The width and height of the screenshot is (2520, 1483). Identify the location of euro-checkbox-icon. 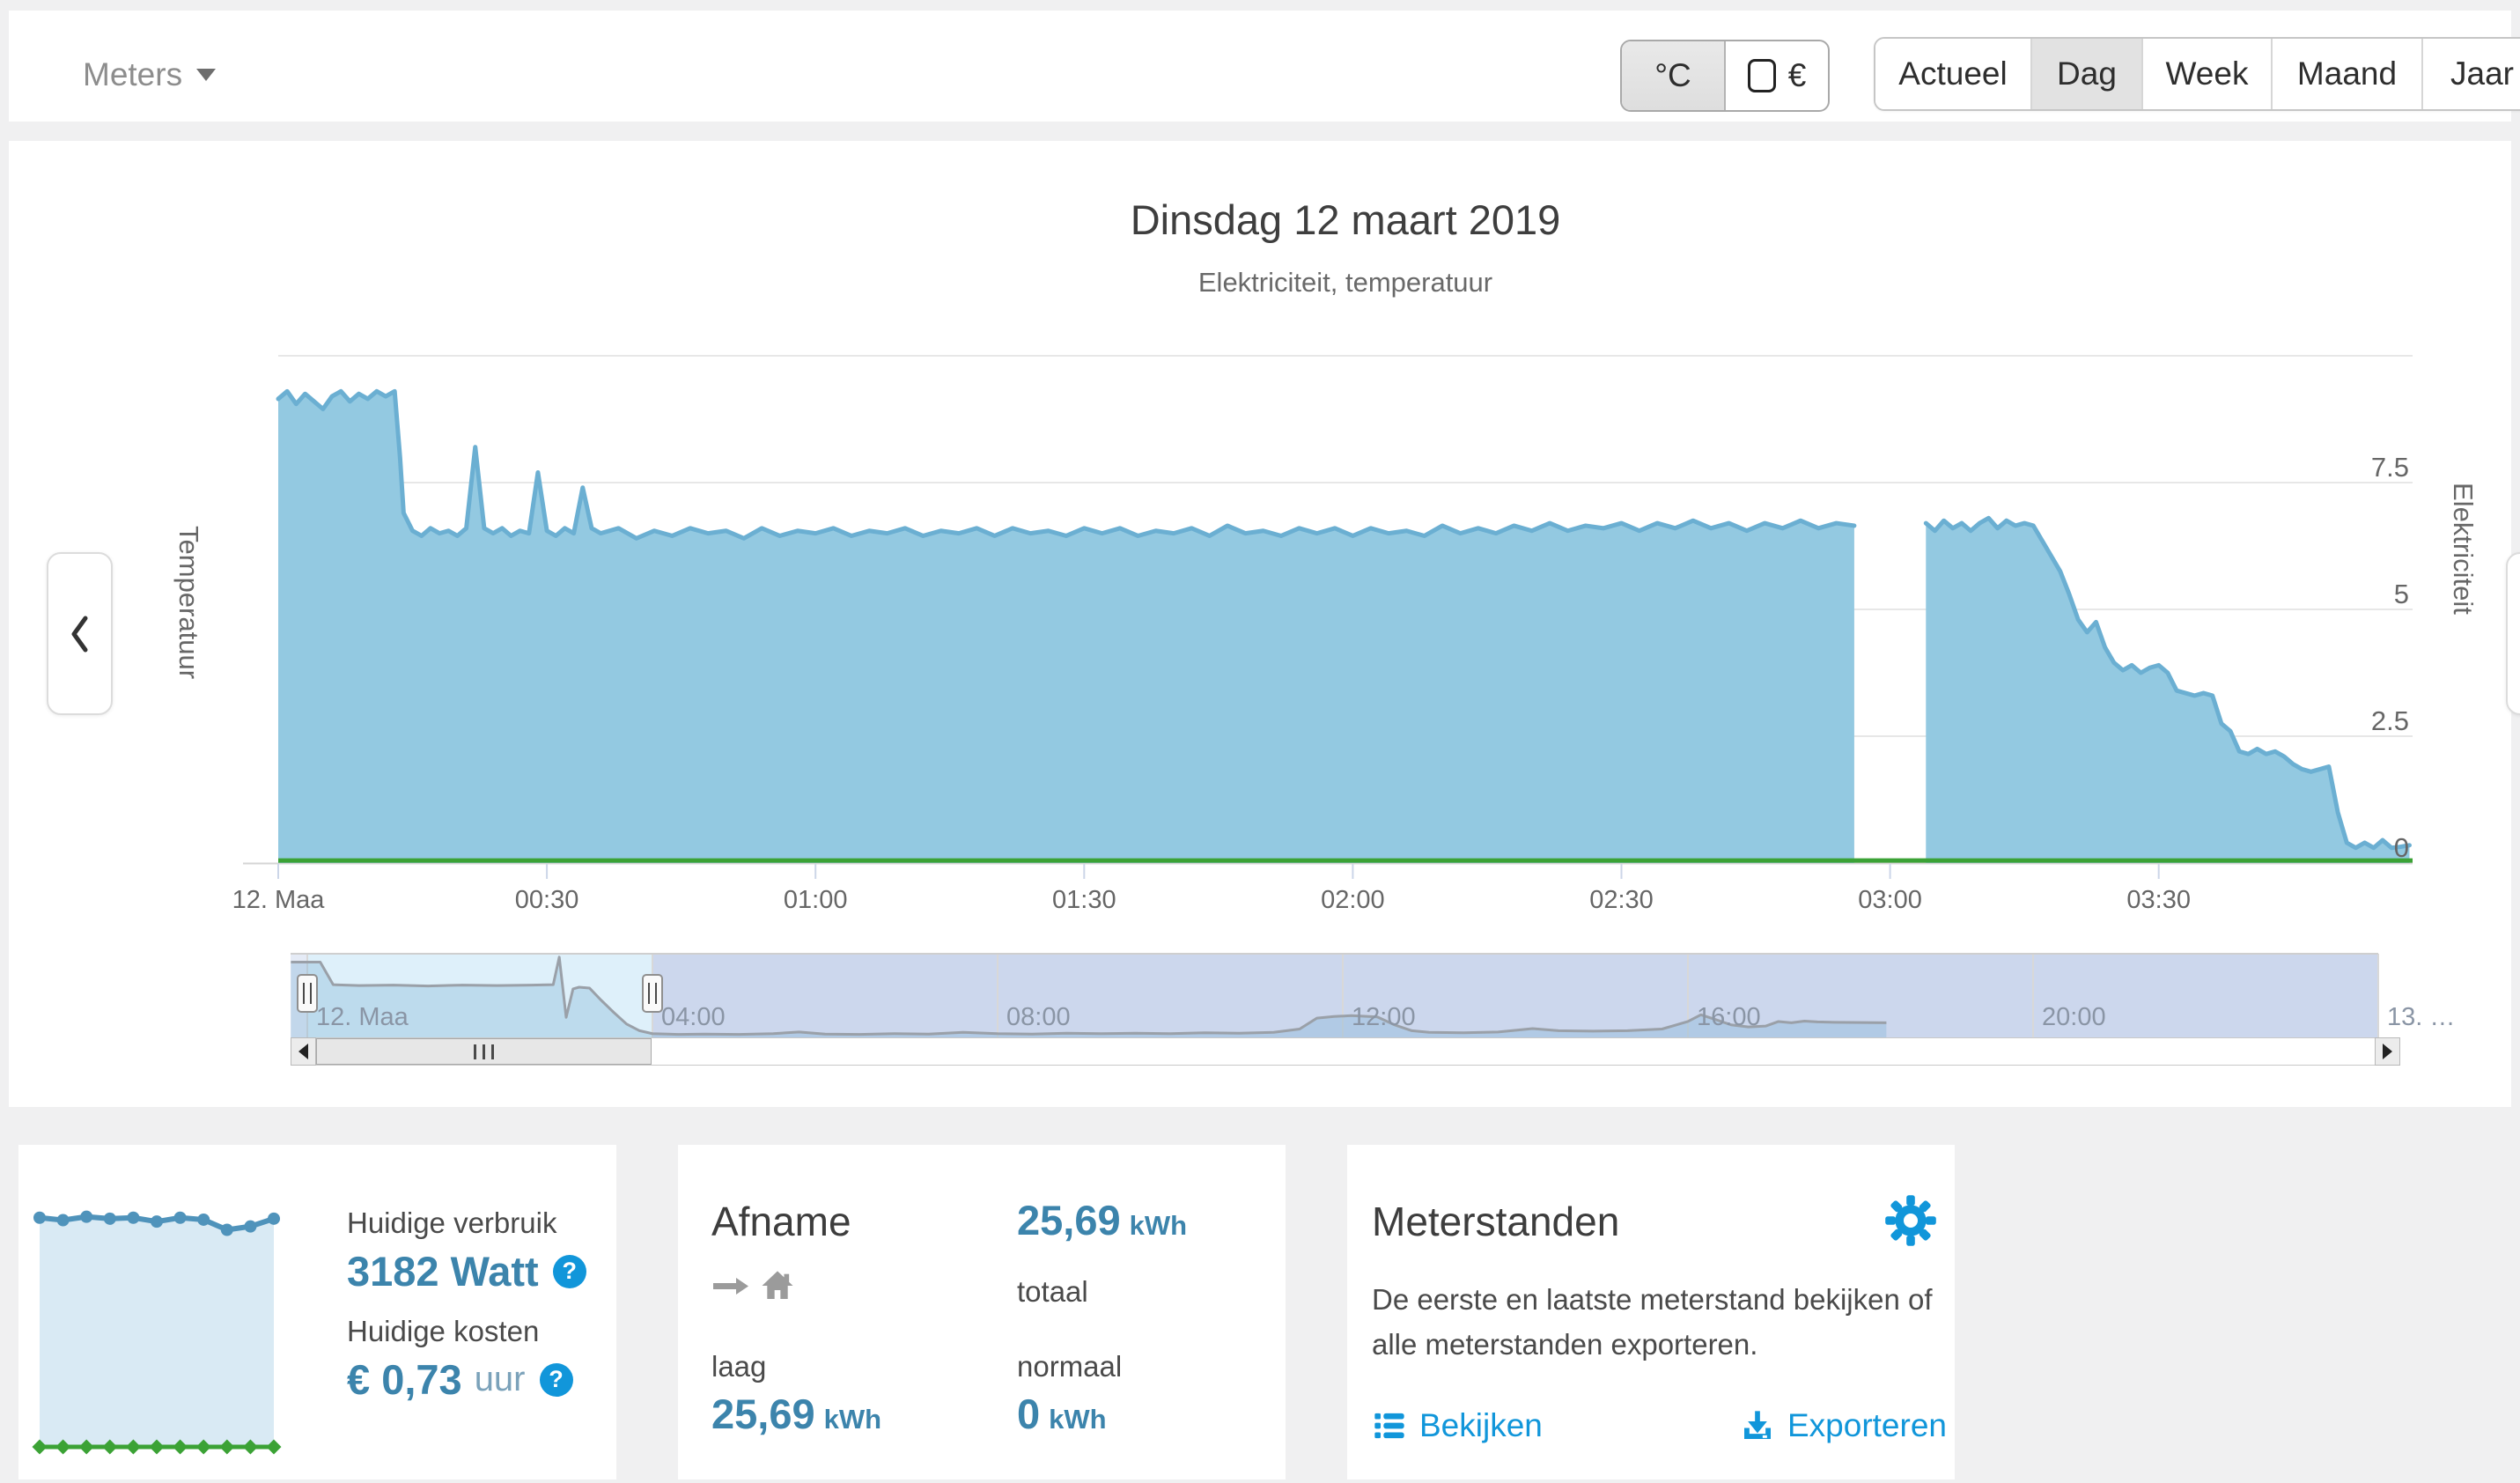
(1761, 75).